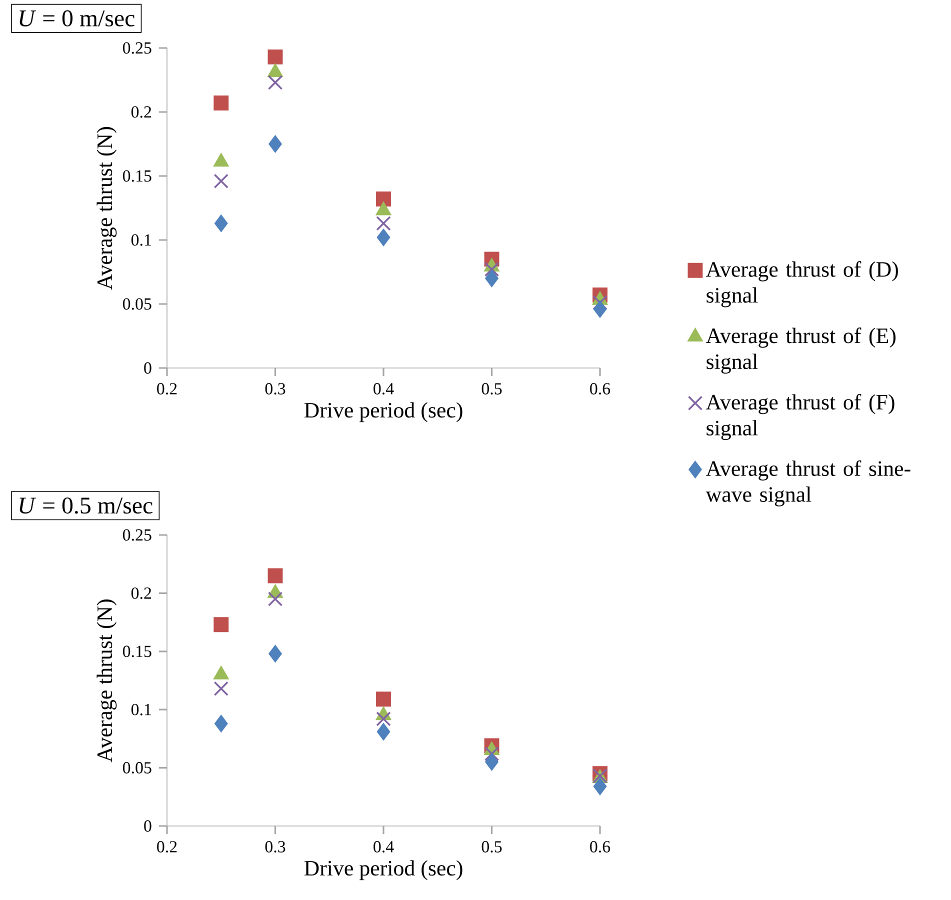  What do you see at coordinates (808, 483) in the screenshot?
I see `legend-label: Average thrust of sine-wave signal` at bounding box center [808, 483].